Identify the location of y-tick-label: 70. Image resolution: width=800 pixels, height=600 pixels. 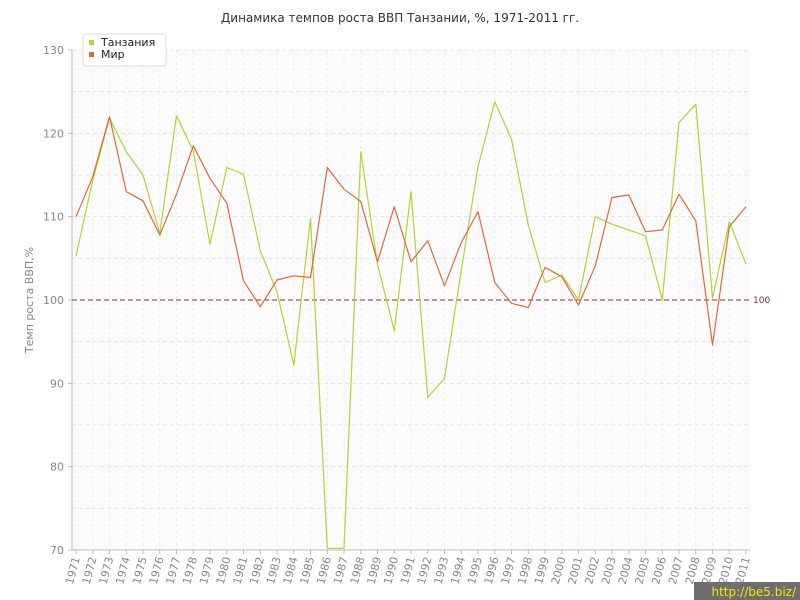
(57, 550).